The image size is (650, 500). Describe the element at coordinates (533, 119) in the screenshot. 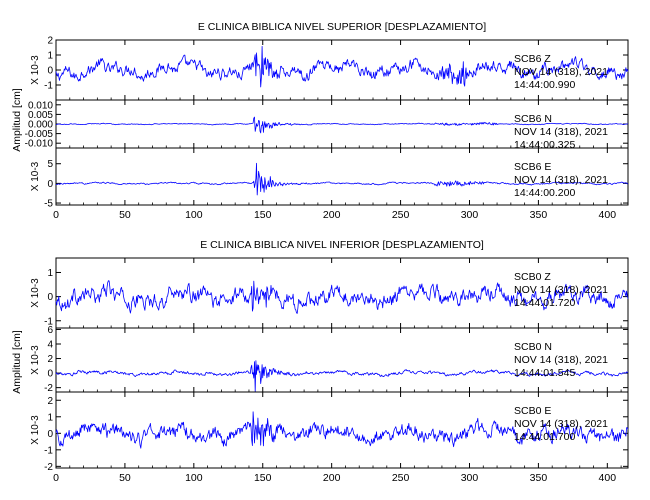

I see `station-label: SCB6 N` at that location.